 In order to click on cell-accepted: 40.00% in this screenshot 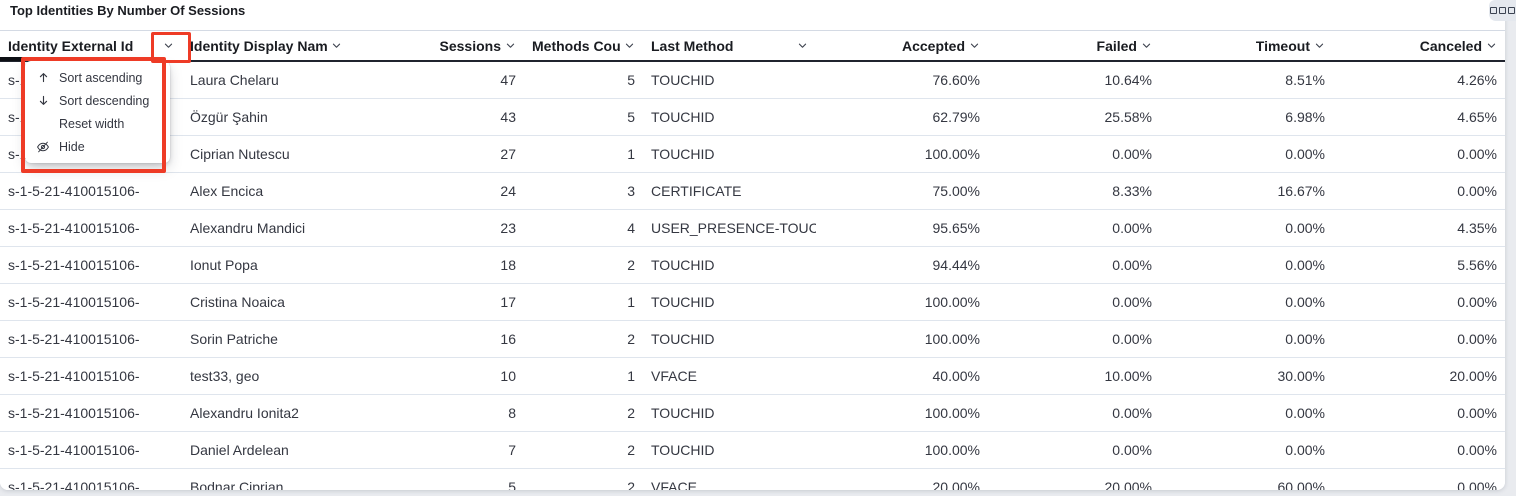, I will do `click(956, 376)`.